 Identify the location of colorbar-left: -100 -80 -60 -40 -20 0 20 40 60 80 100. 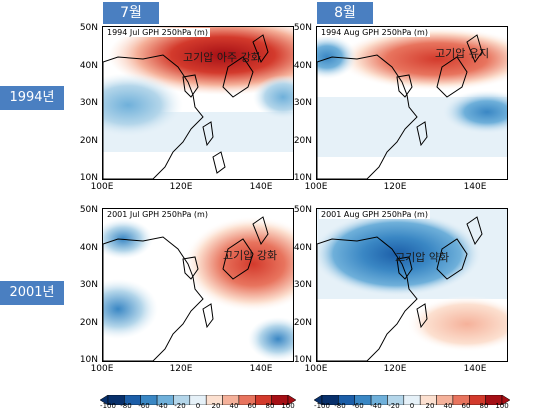
(198, 400).